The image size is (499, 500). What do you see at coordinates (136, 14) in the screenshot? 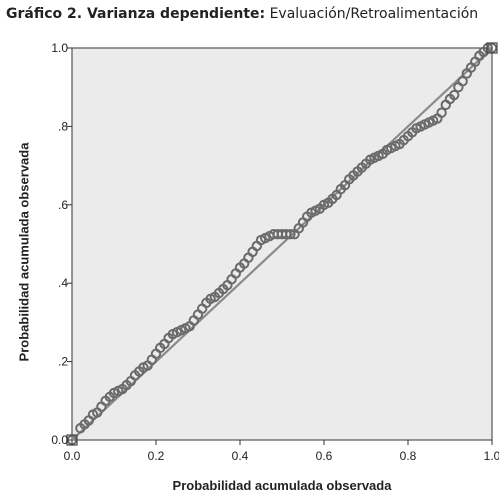
I see `caption-bold: Gráfico 2. Varianza dependiente:` at bounding box center [136, 14].